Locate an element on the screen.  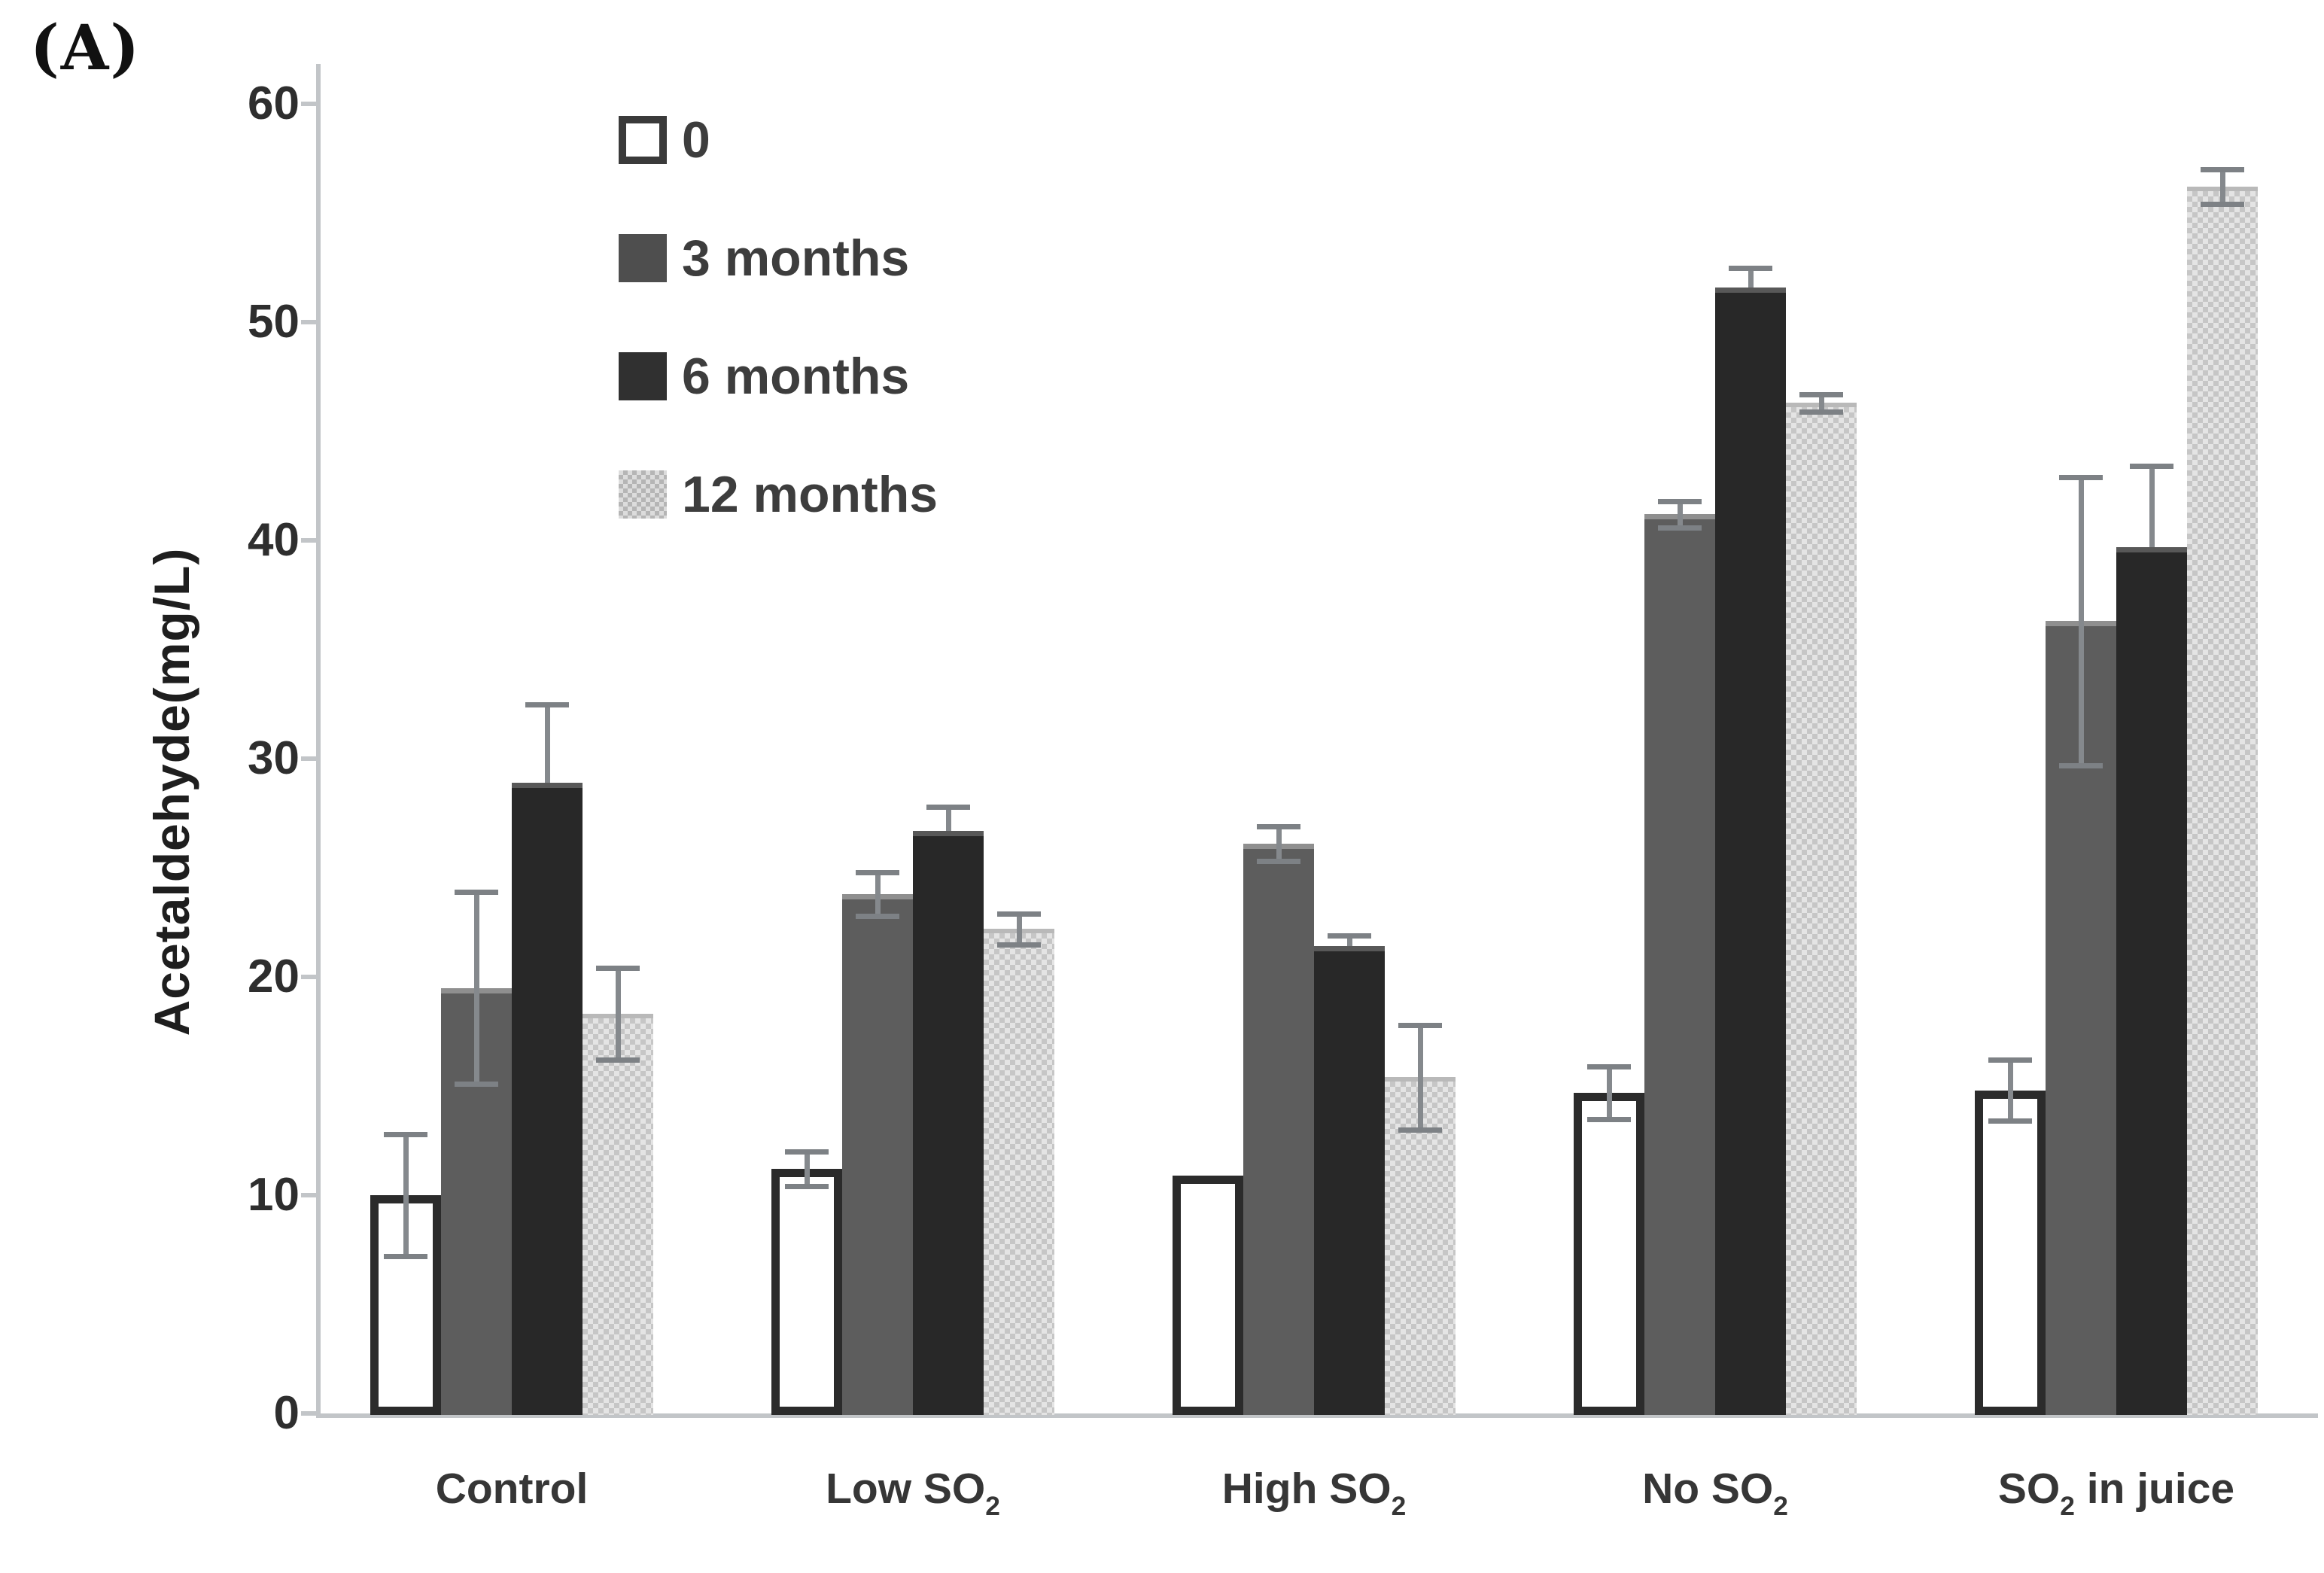
legend-label: 0 is located at coordinates (696, 140).